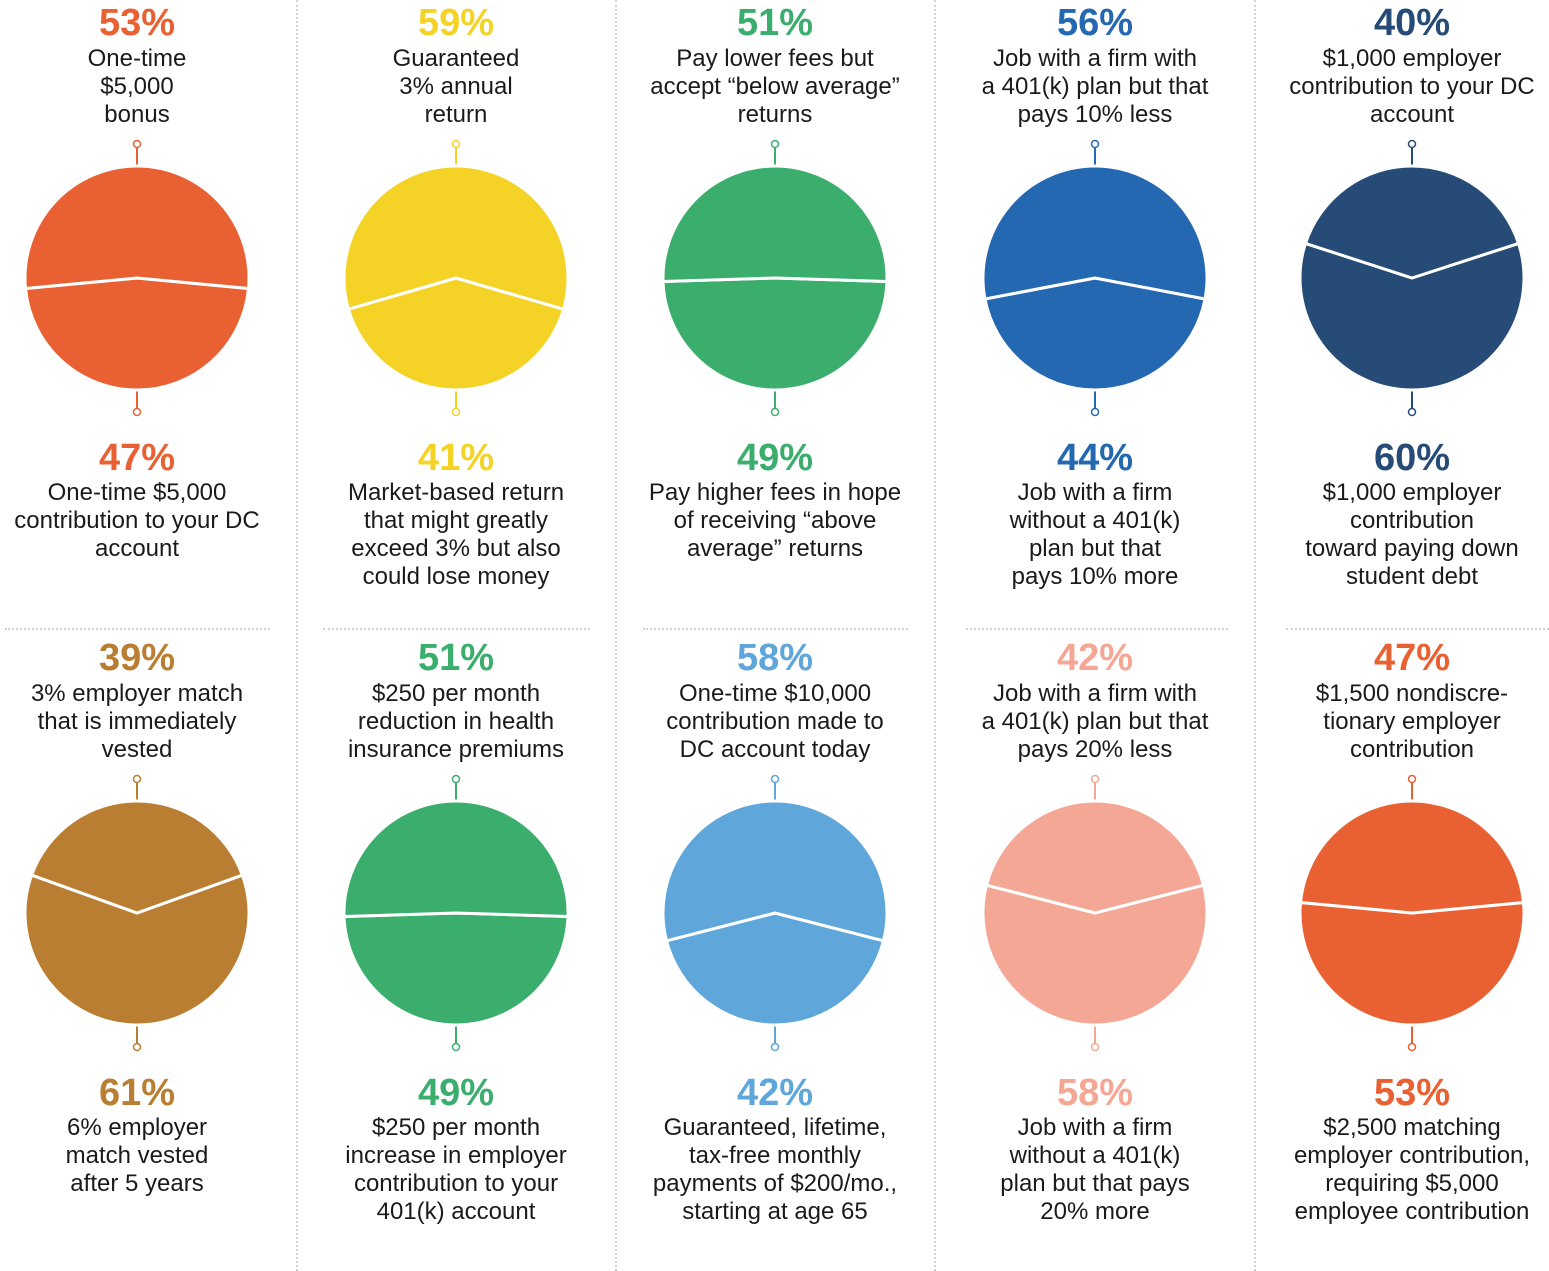  I want to click on top-percentage: 51%, so click(775, 23).